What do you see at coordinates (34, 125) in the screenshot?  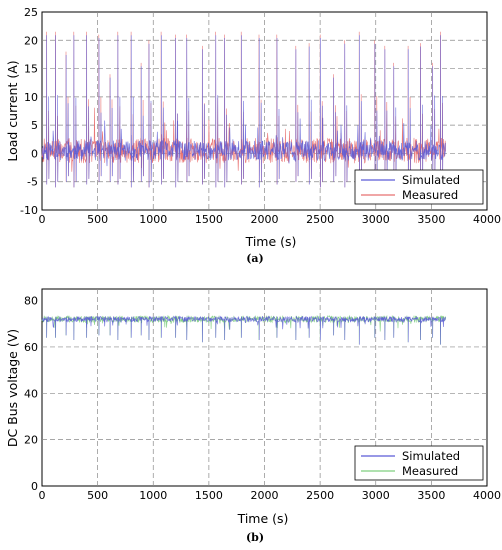 I see `y-tick-label: 5` at bounding box center [34, 125].